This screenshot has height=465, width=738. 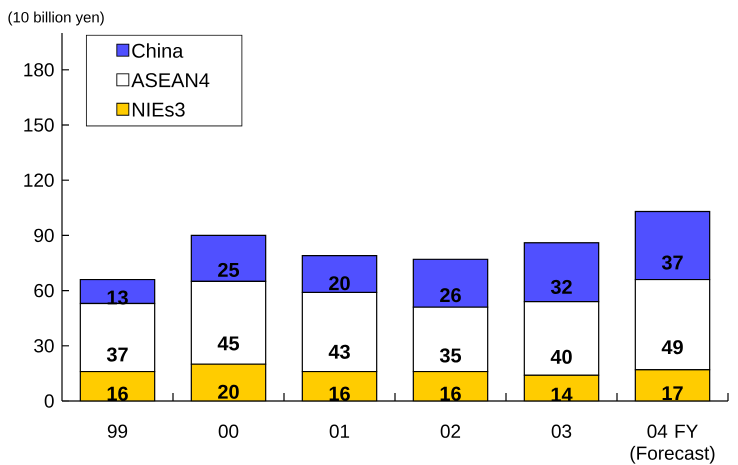 I want to click on x-tick-label: 02, so click(x=450, y=431).